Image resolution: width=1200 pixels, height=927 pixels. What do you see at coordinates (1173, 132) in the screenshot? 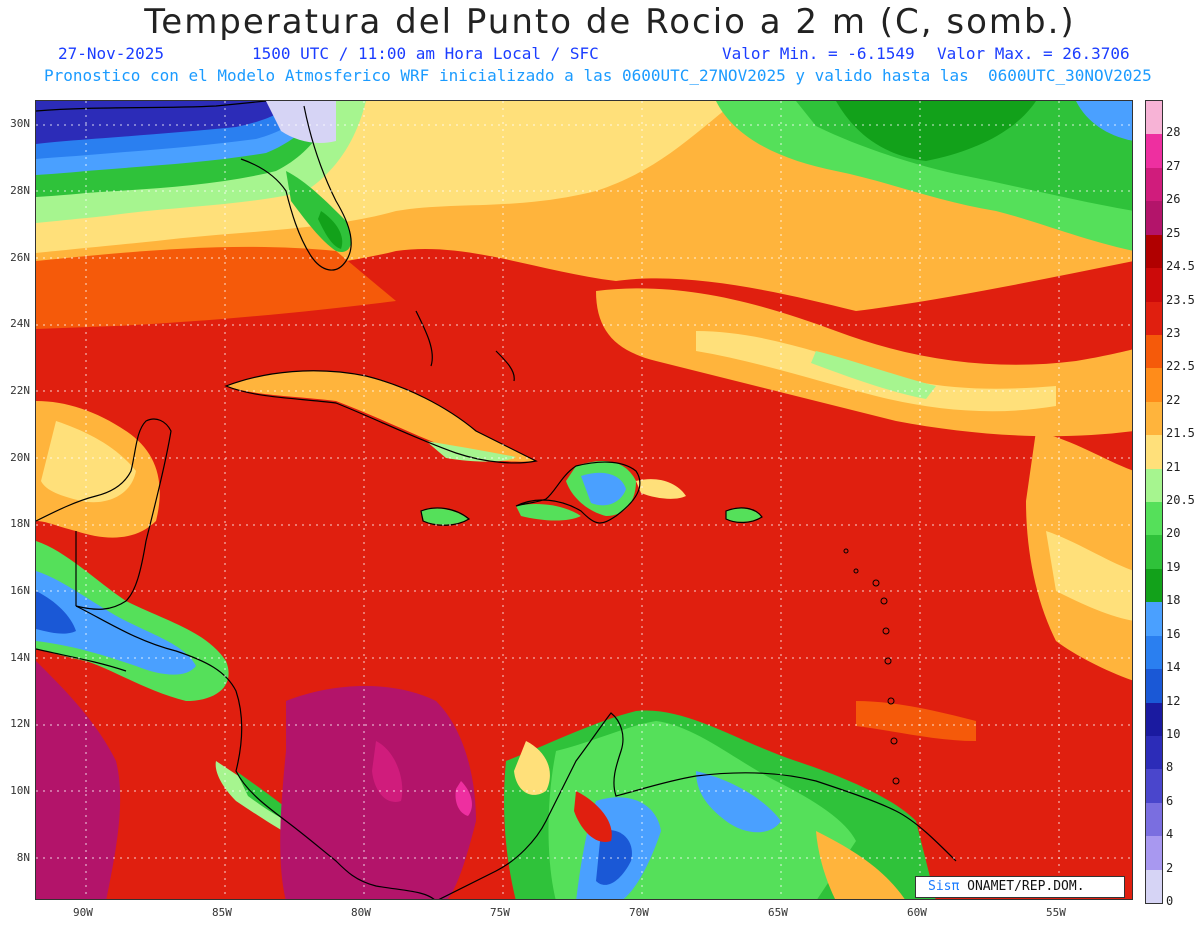
I see `colorbar-label: 28` at bounding box center [1173, 132].